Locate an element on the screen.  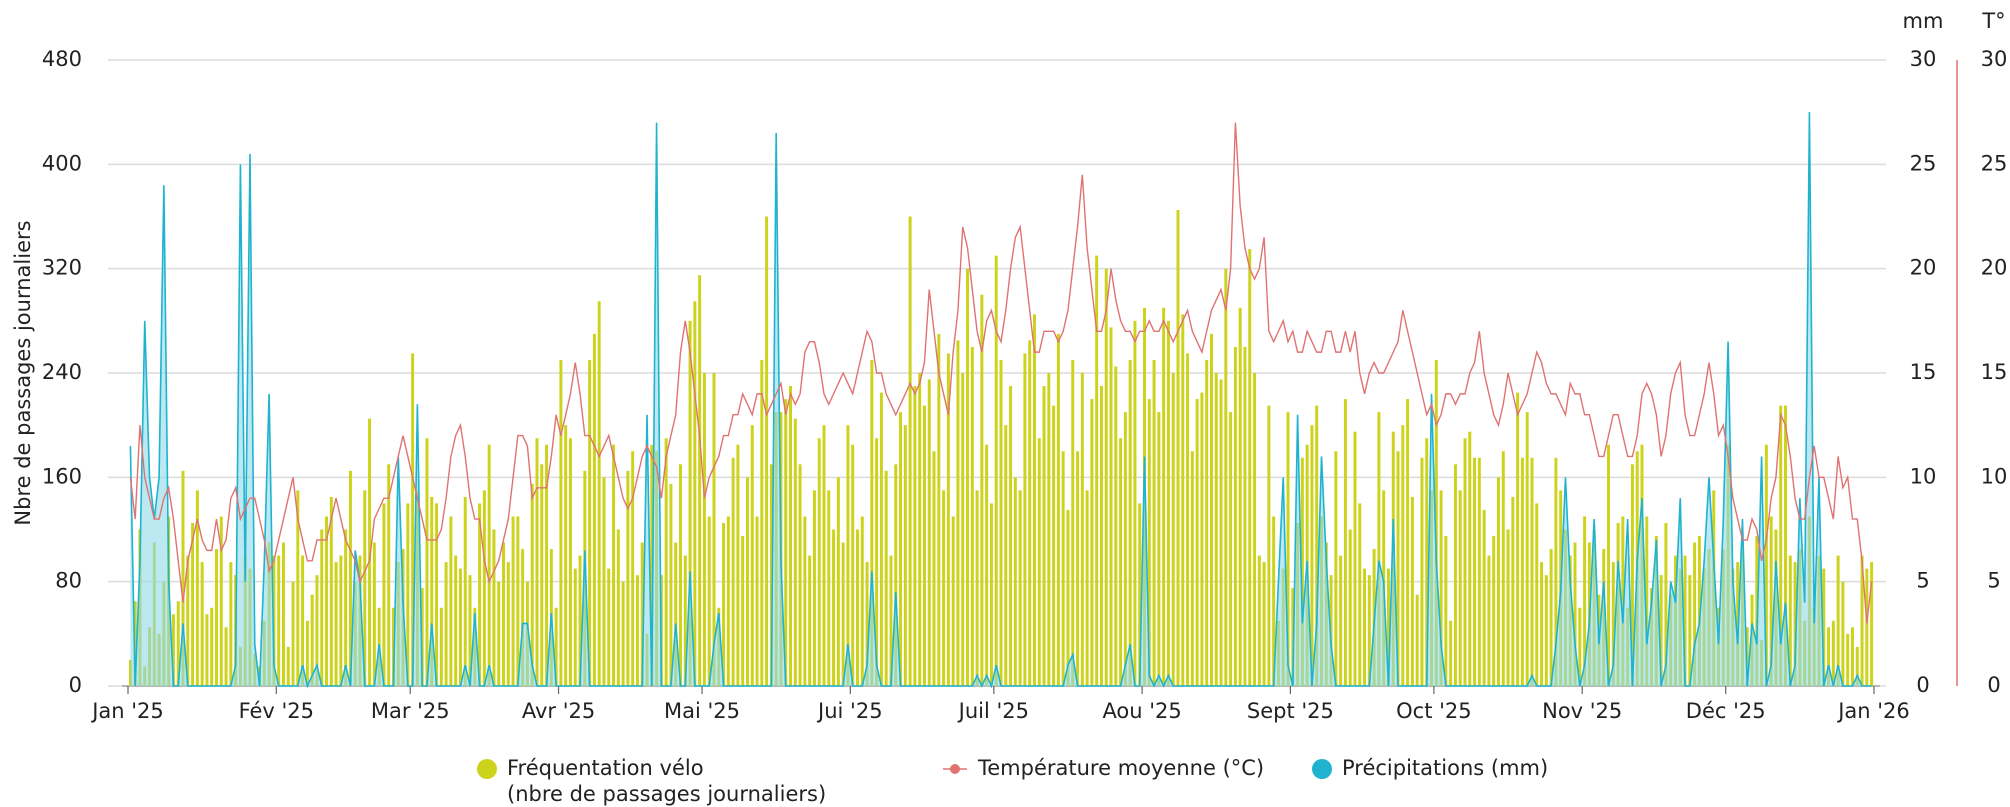
x-tick-label: Déc '25 is located at coordinates (1726, 711).